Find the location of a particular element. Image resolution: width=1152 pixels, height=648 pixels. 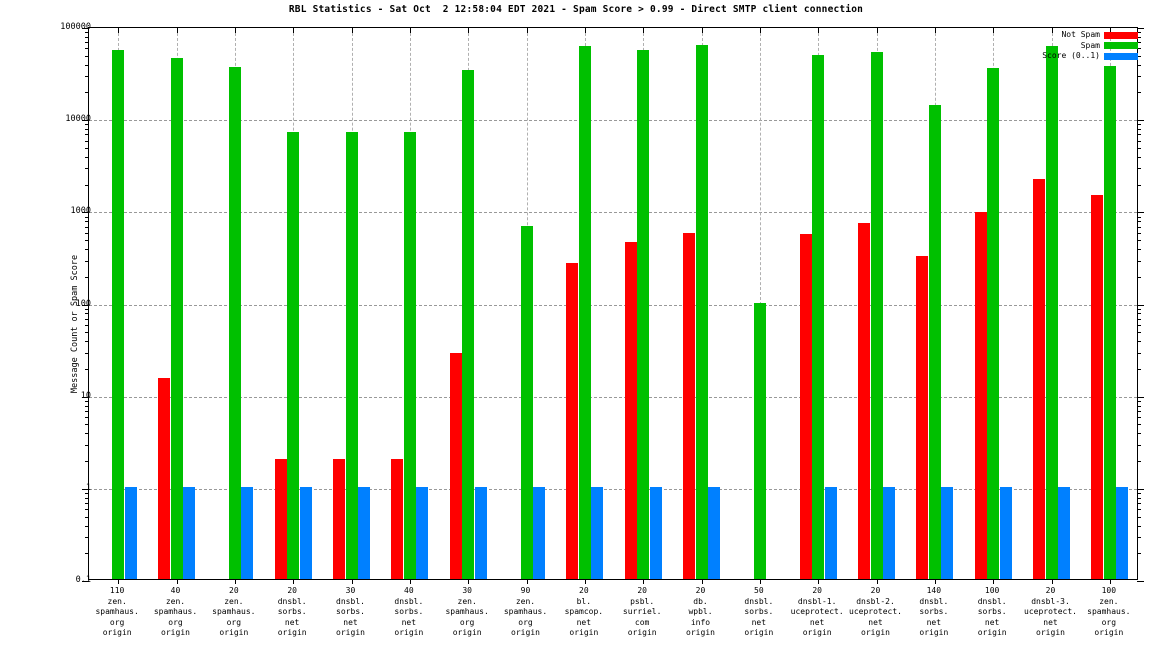

x-axis-category-label: 20 dnsbl-2. uceprotect. net origin is located at coordinates (875, 611).